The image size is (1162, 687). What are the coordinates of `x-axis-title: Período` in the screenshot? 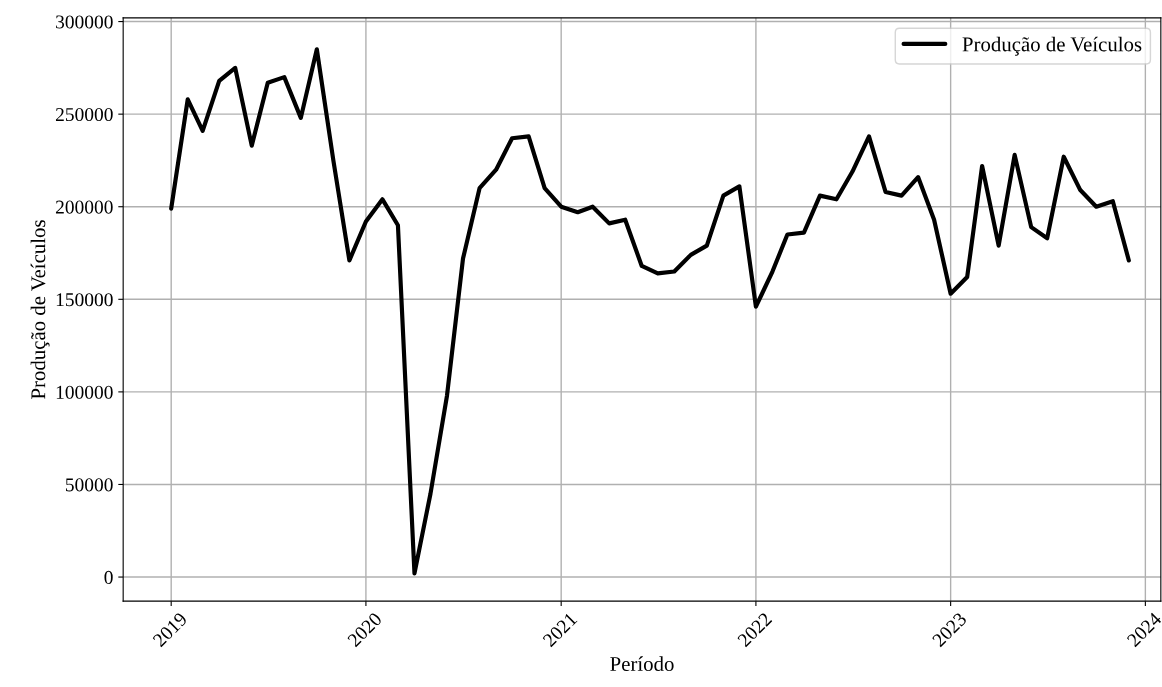 It's located at (642, 664).